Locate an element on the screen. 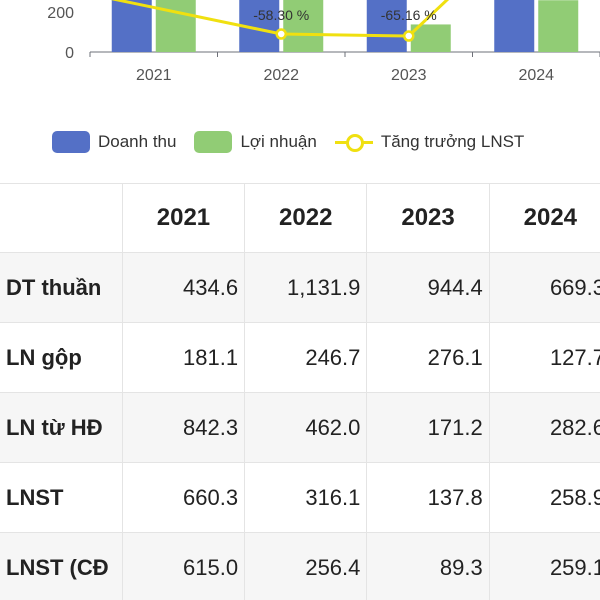  cell-value: 256.4 is located at coordinates (306, 566).